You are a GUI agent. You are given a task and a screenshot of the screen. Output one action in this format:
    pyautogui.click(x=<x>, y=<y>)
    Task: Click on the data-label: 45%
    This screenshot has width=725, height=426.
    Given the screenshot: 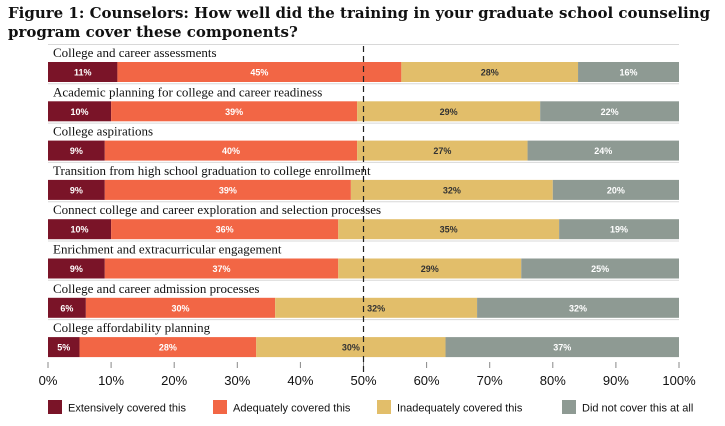 What is the action you would take?
    pyautogui.click(x=259, y=73)
    